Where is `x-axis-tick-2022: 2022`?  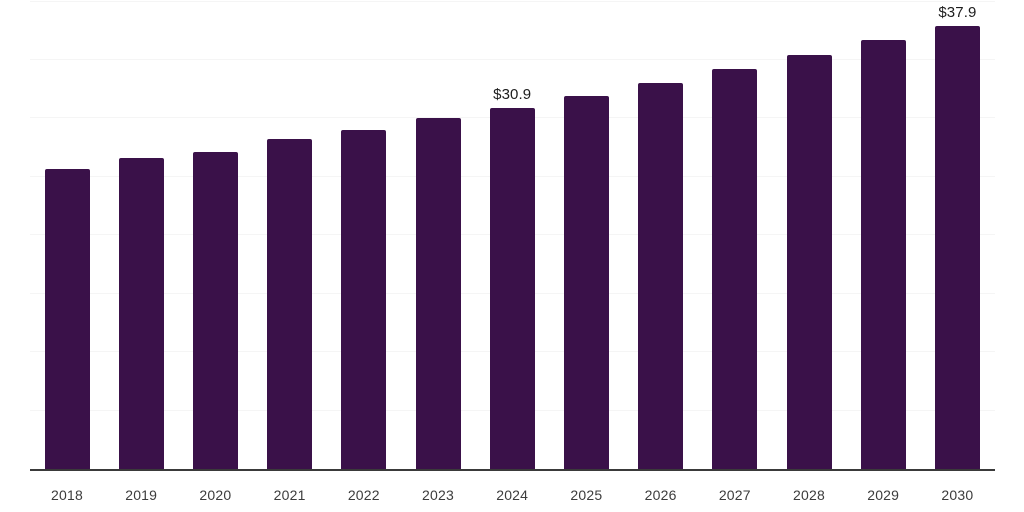 x-axis-tick-2022: 2022 is located at coordinates (363, 495).